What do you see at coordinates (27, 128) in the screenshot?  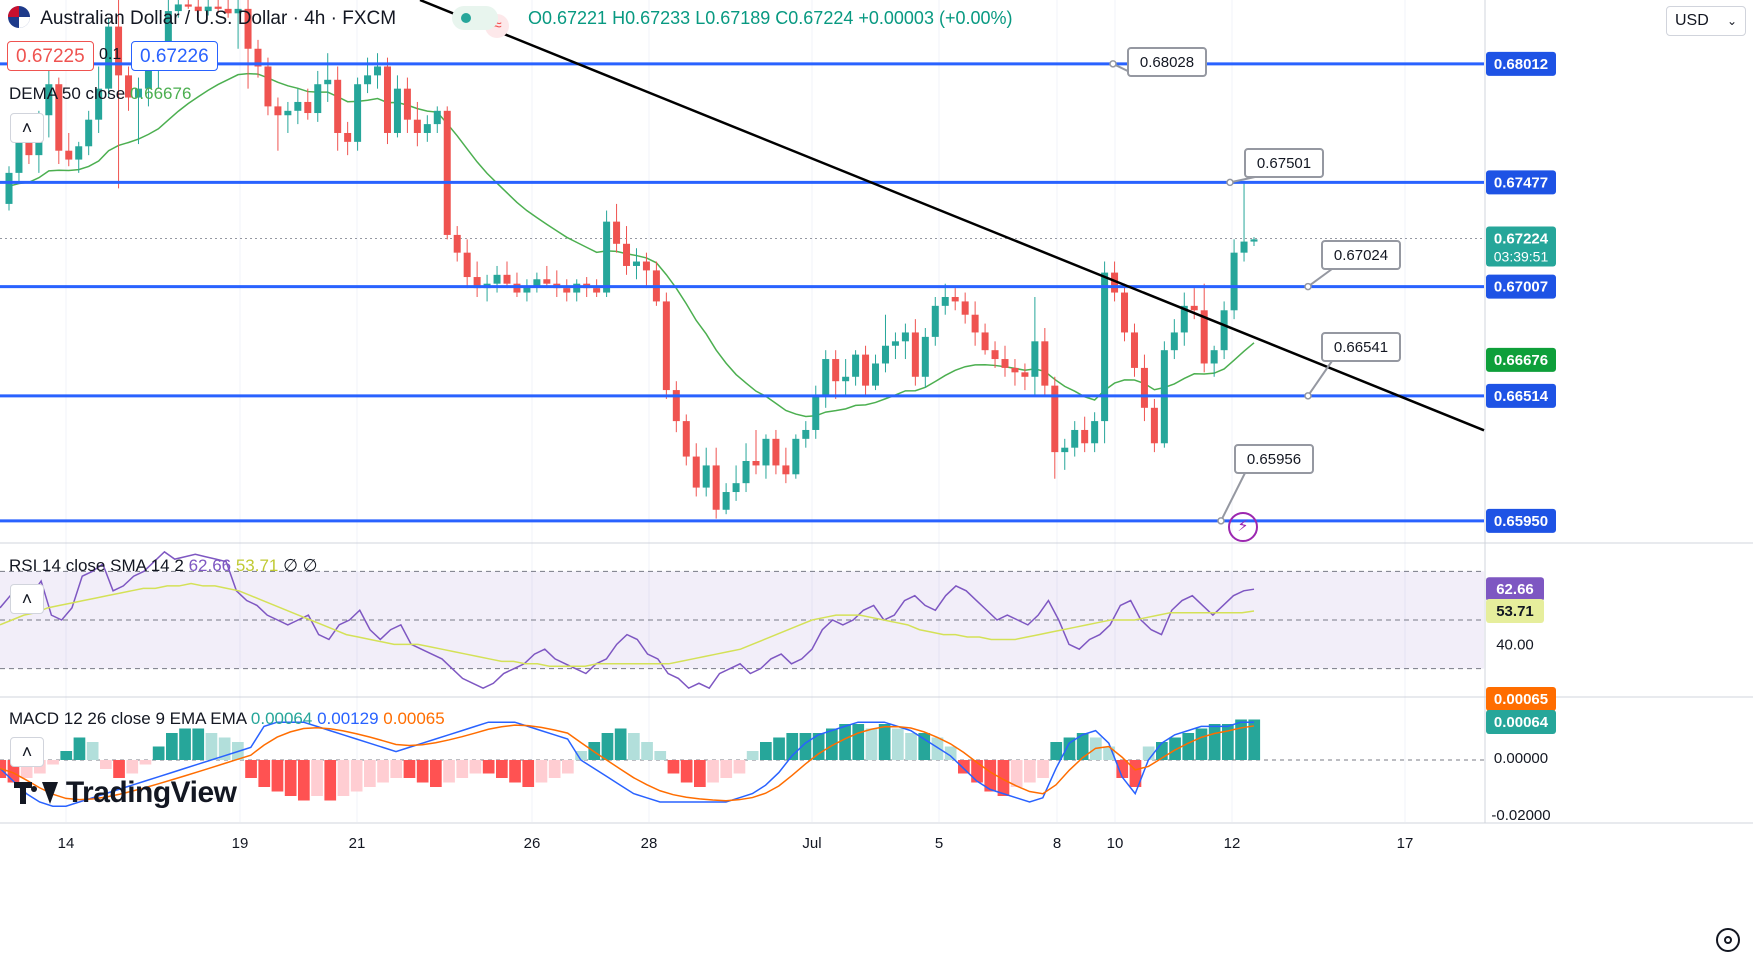 I see `collapse-main-button: ˄` at bounding box center [27, 128].